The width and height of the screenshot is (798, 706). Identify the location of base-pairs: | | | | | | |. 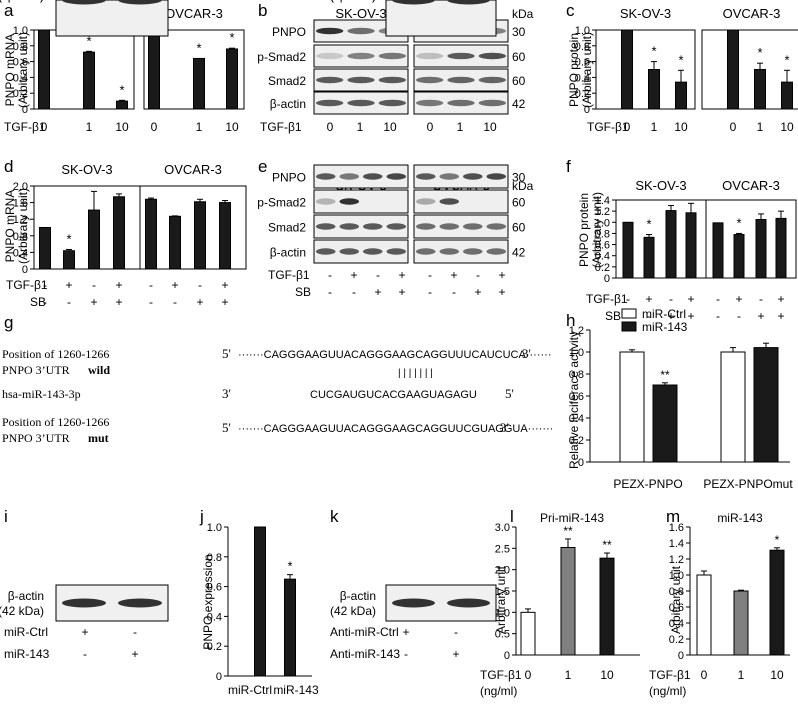
(415, 373).